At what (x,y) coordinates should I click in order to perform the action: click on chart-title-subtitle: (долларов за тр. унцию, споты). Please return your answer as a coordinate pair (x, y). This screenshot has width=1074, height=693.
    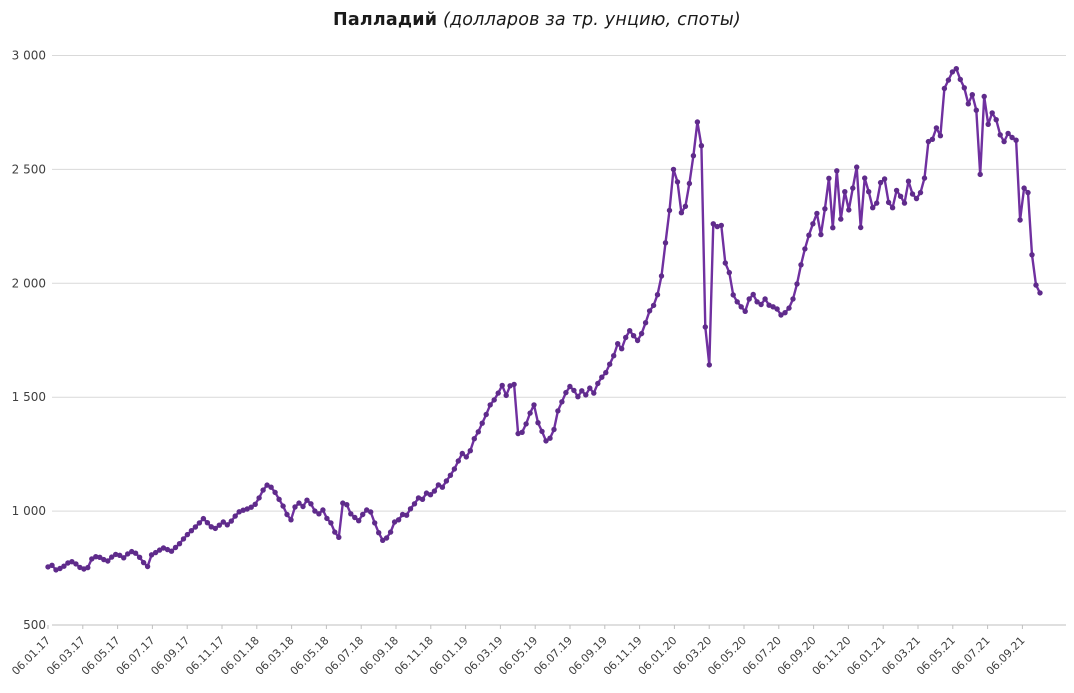
    Looking at the image, I should click on (591, 20).